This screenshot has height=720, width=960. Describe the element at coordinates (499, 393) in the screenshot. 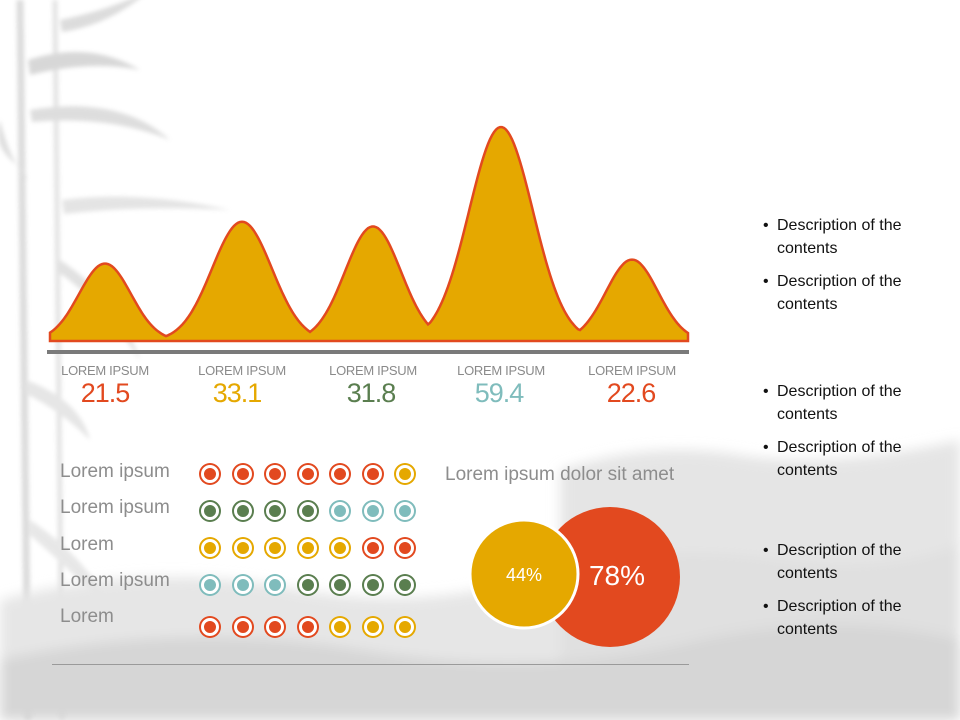

I see `peak-value-4: 59.4` at that location.